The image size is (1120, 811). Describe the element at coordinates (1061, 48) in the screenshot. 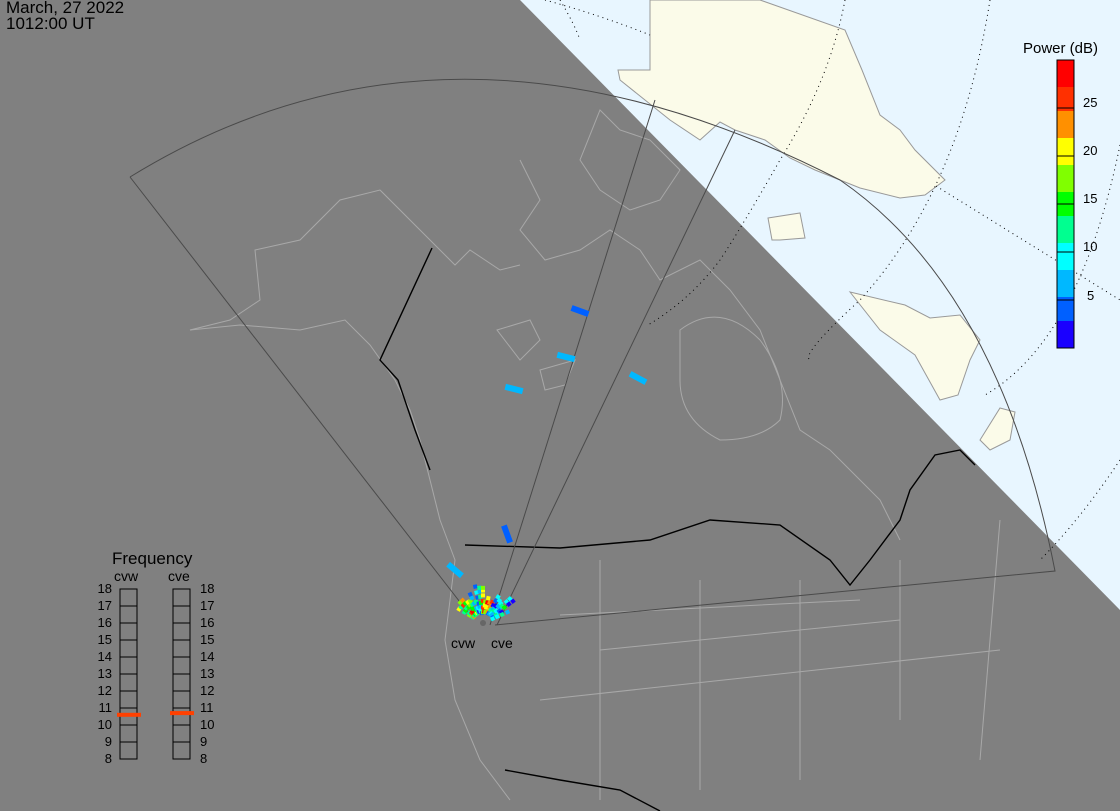

I see `colorbar-title: Power (dB)` at that location.